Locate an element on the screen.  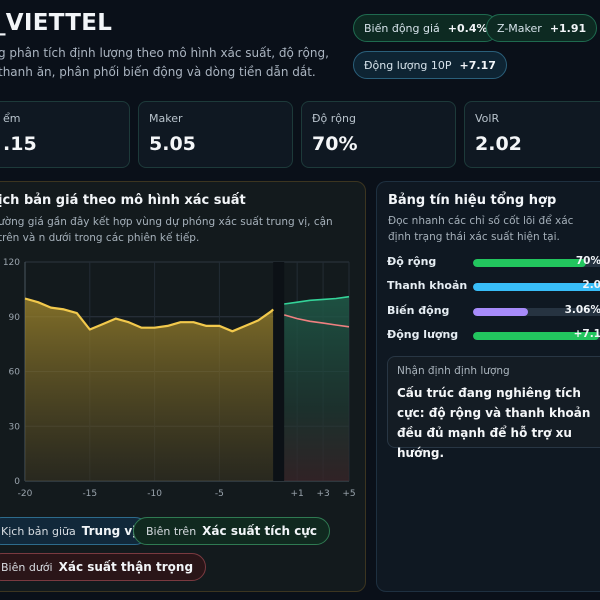
history-area is located at coordinates (149, 389).